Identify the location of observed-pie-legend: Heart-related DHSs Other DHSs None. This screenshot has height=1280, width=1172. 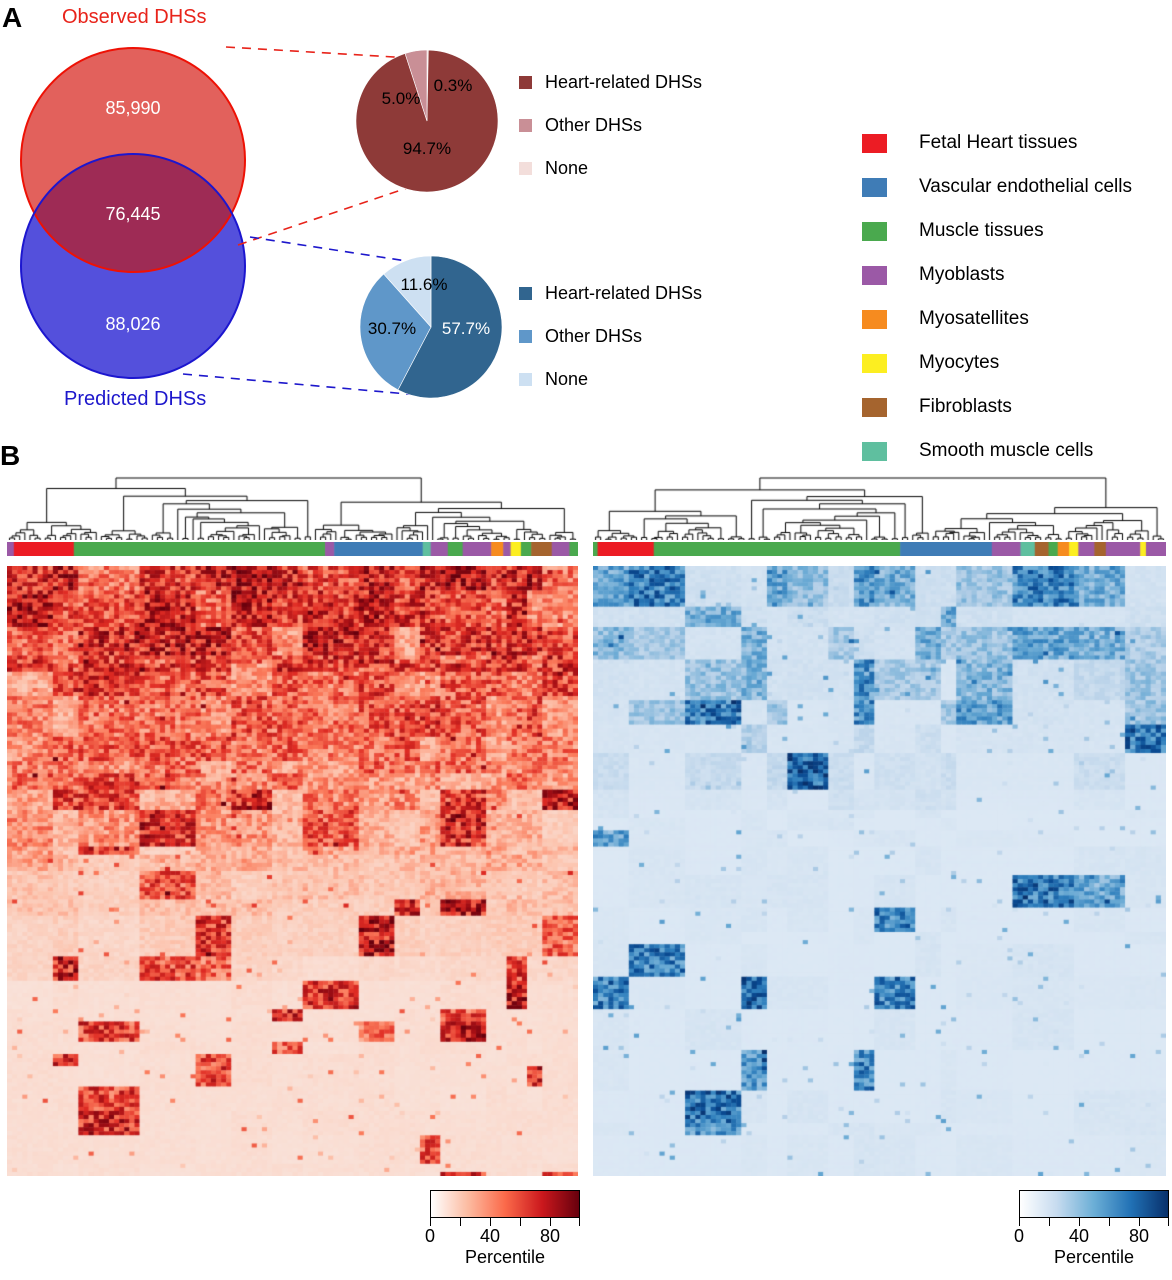
(610, 125).